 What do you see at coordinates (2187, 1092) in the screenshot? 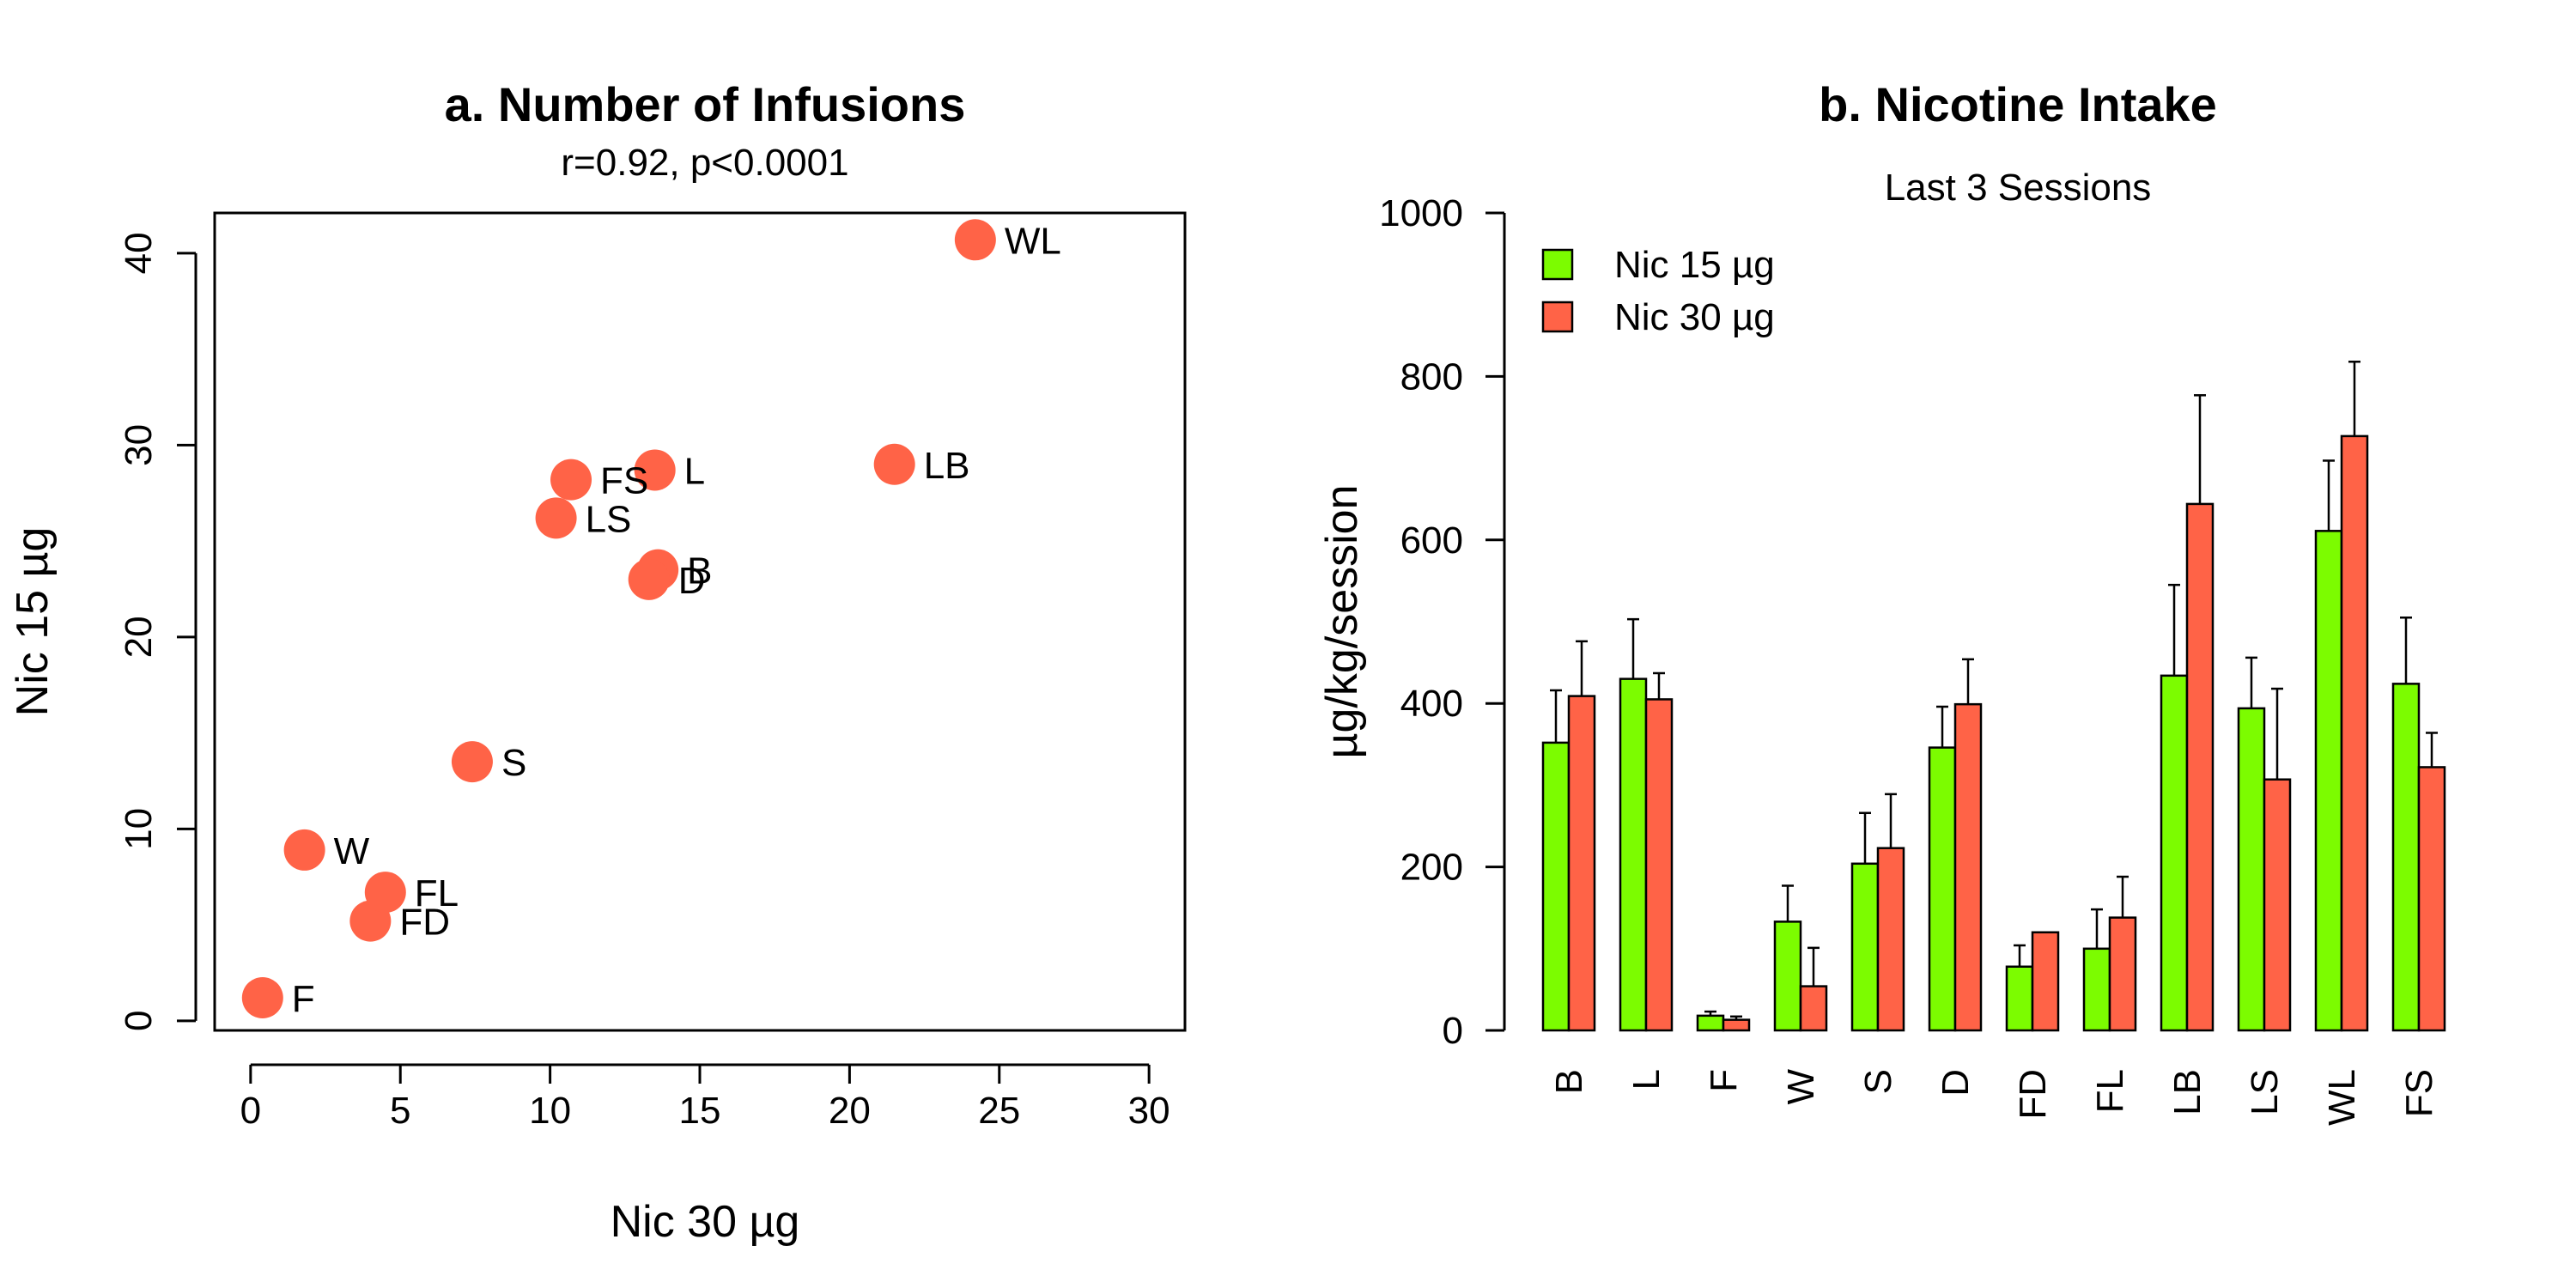
I see `bar-category-label: LB` at bounding box center [2187, 1092].